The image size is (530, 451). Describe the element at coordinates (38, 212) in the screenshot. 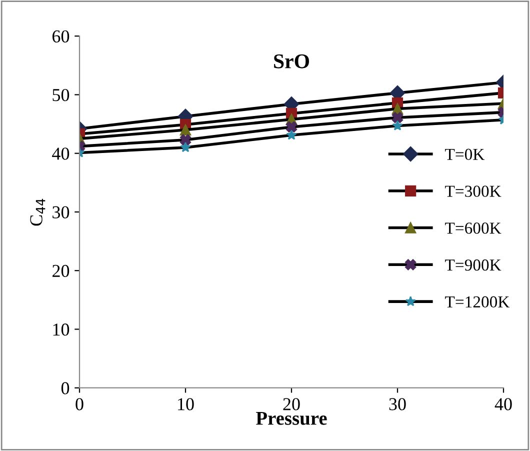

I see `y-axis-title: C$_{44}$` at that location.